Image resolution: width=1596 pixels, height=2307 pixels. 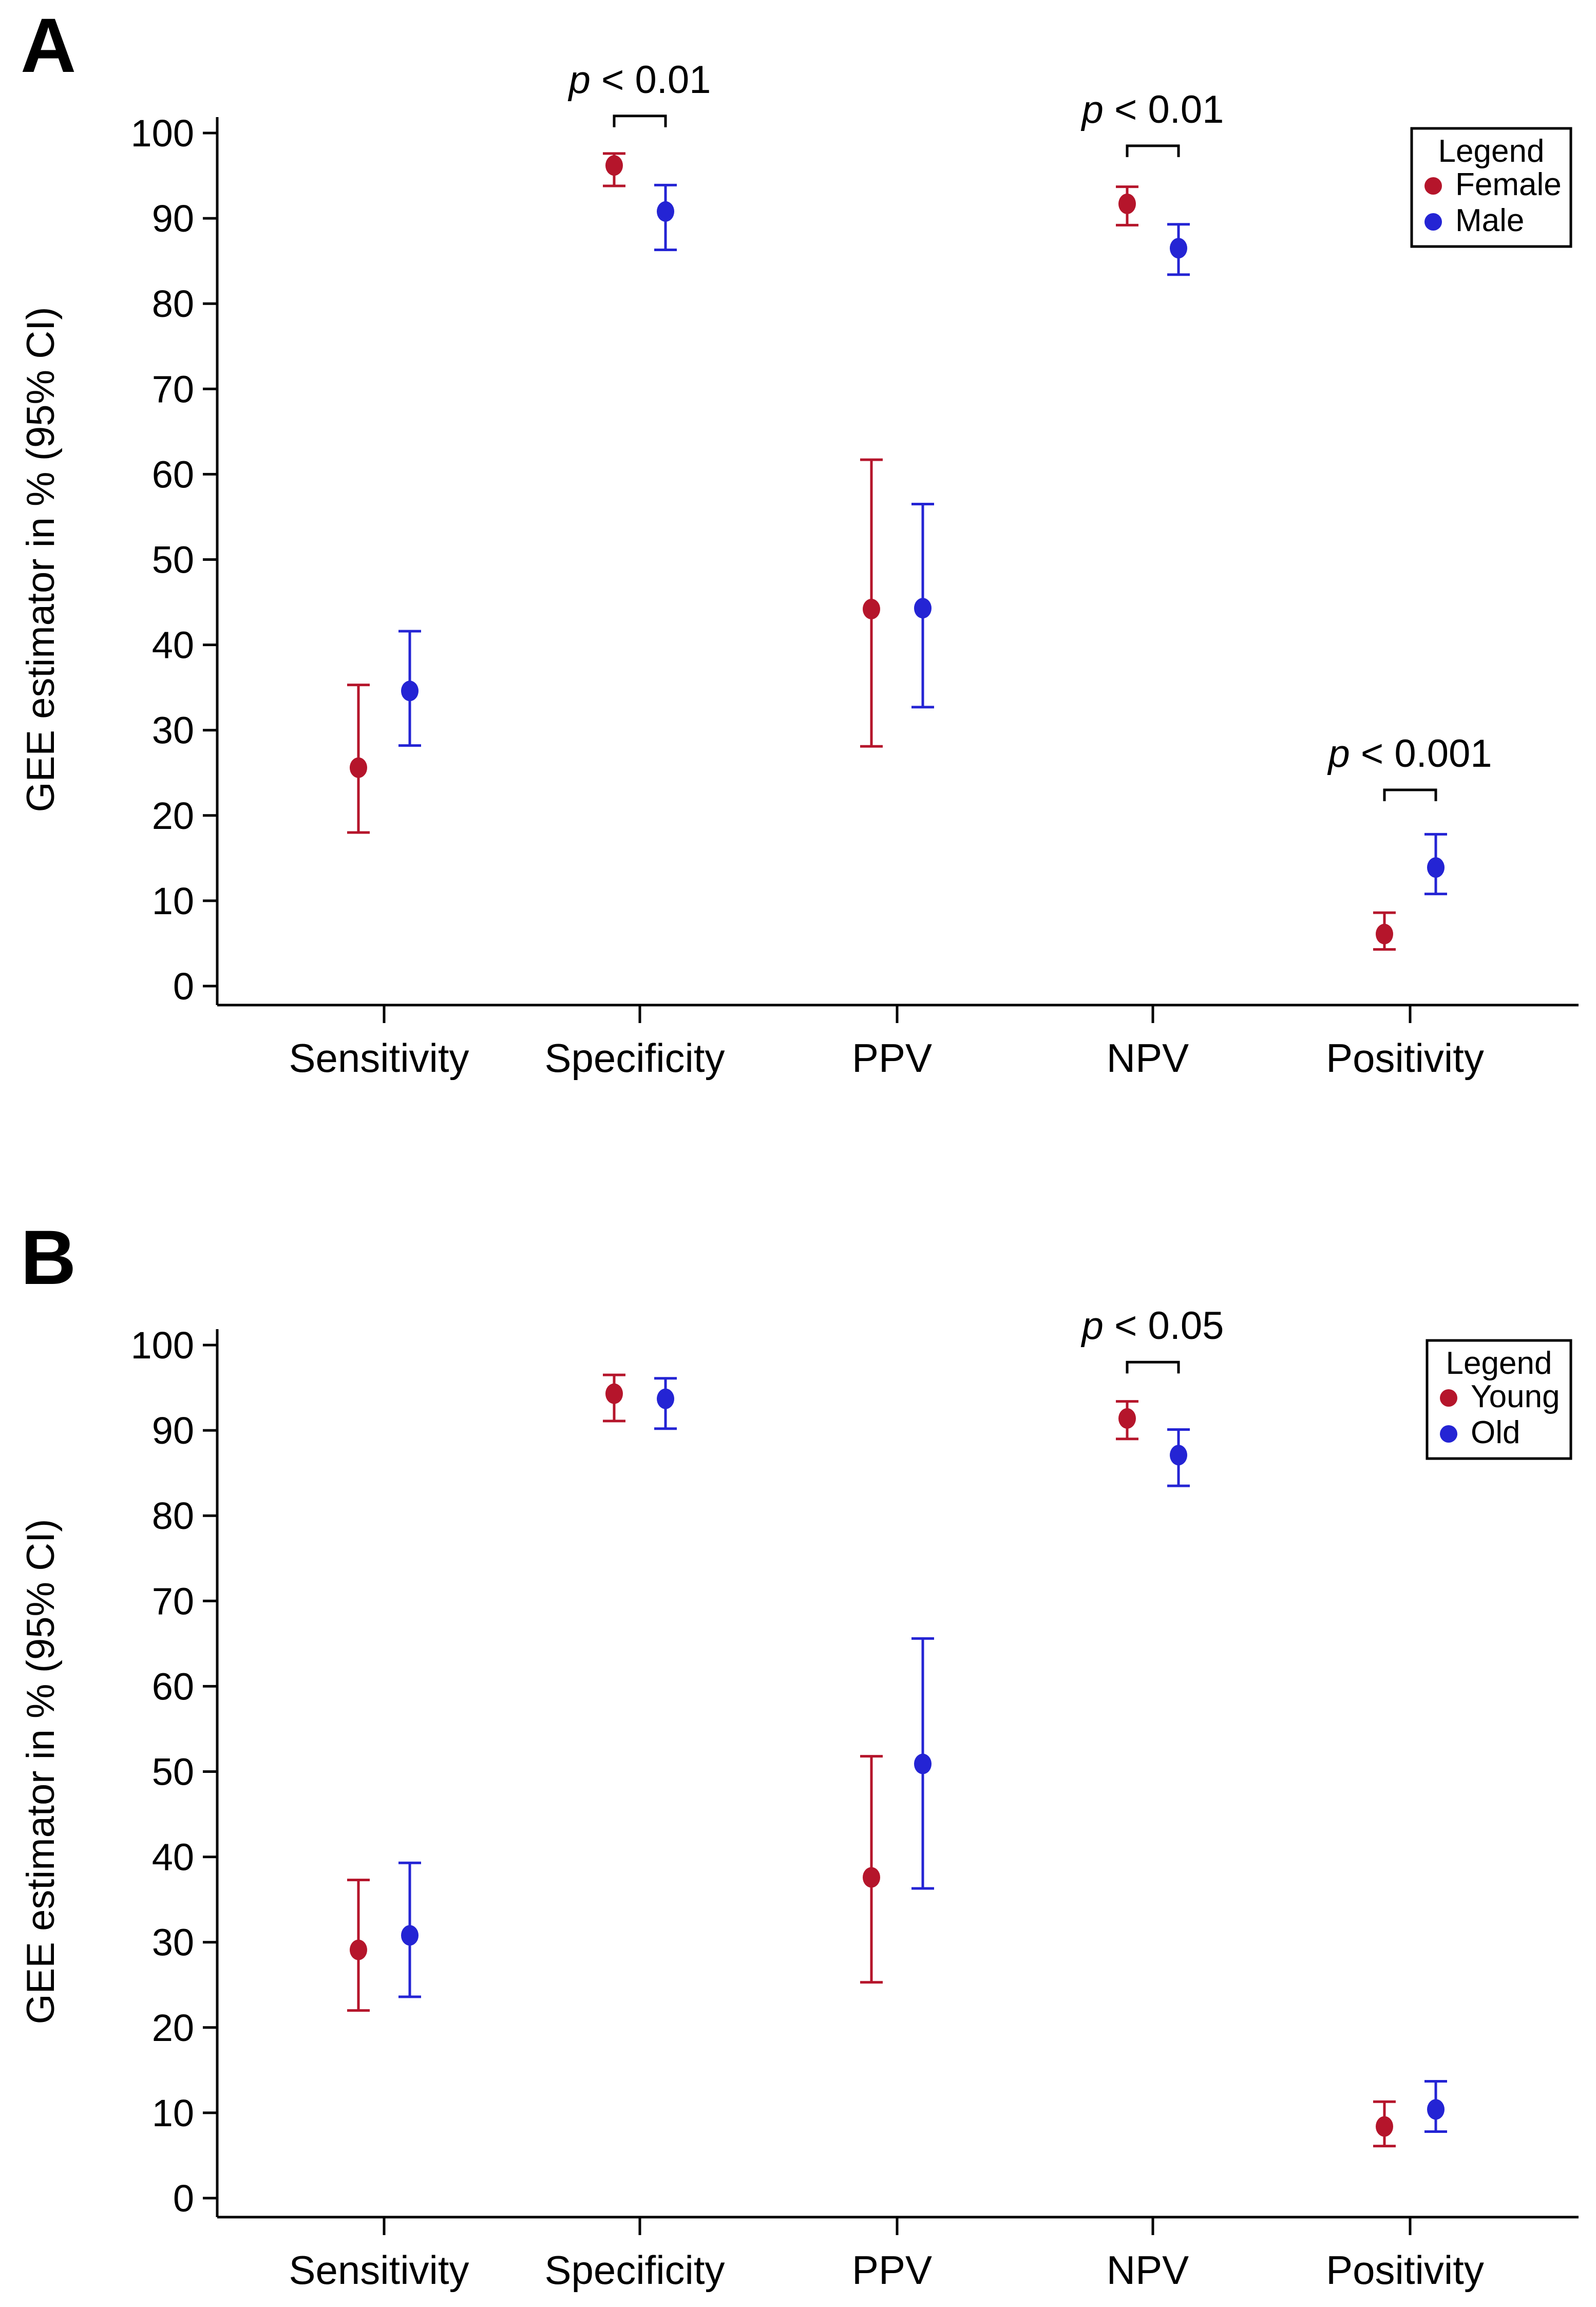 I want to click on legend-label: Old, so click(x=1495, y=1433).